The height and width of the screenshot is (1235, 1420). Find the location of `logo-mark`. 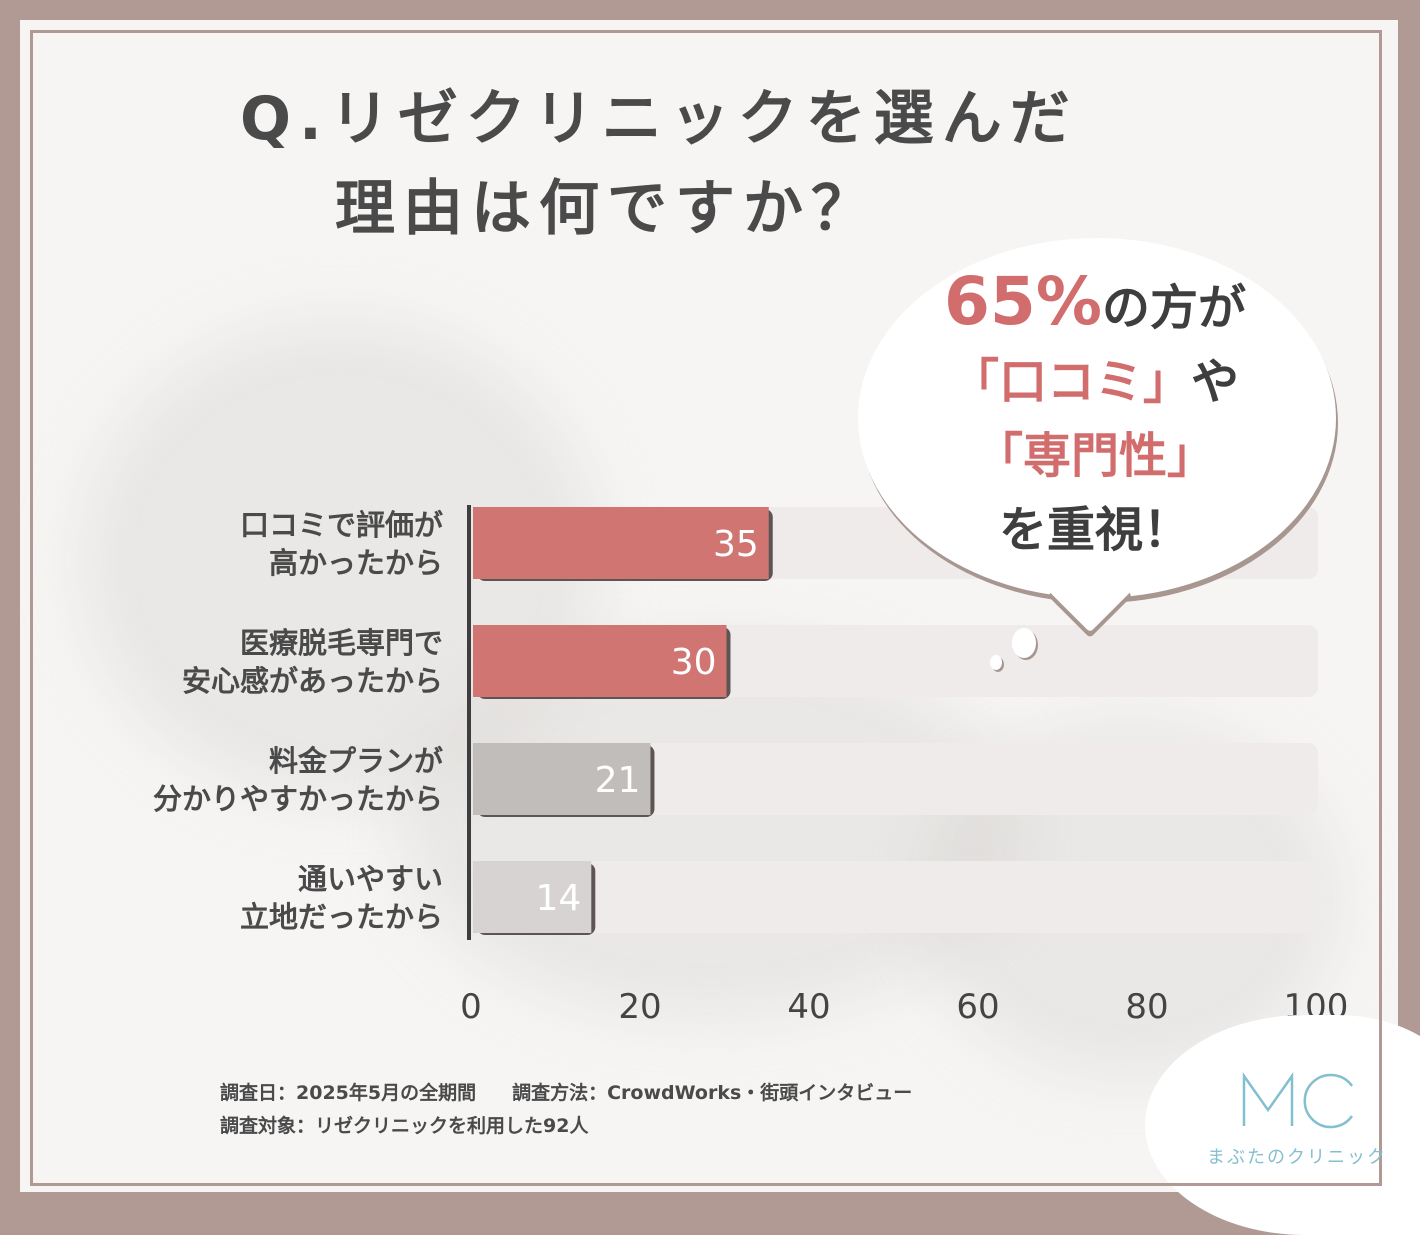

logo-mark is located at coordinates (1298, 1100).